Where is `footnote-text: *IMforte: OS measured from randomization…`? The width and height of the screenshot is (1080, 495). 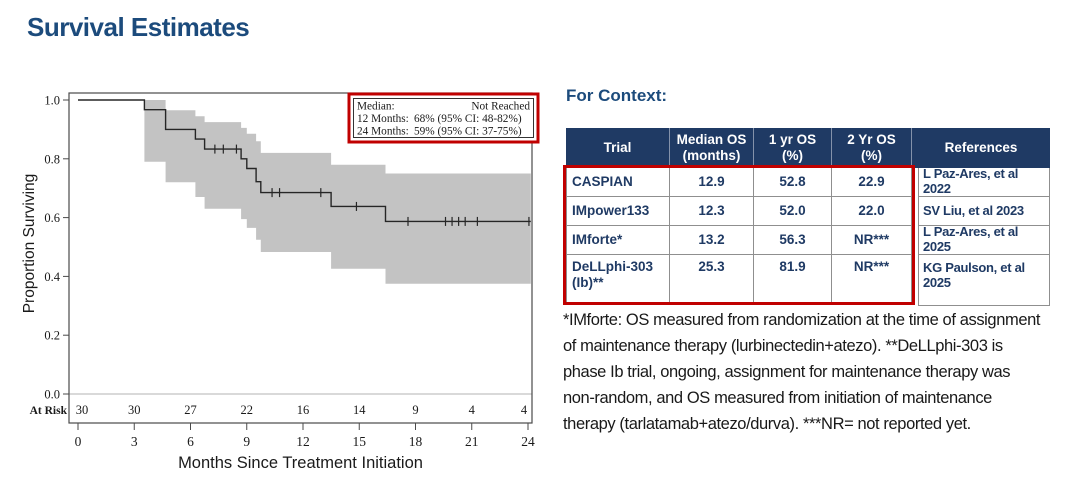 footnote-text: *IMforte: OS measured from randomization… is located at coordinates (815, 372).